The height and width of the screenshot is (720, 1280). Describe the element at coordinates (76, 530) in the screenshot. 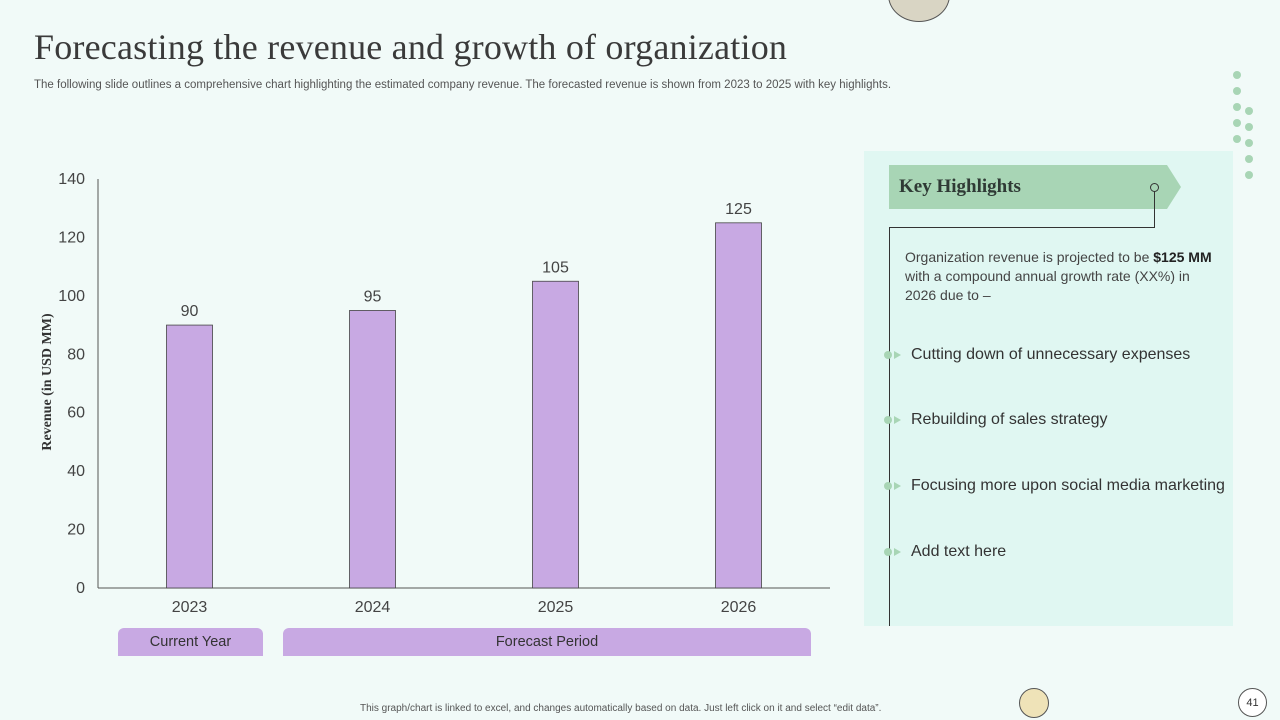

I see `y-tick-label: 20` at that location.